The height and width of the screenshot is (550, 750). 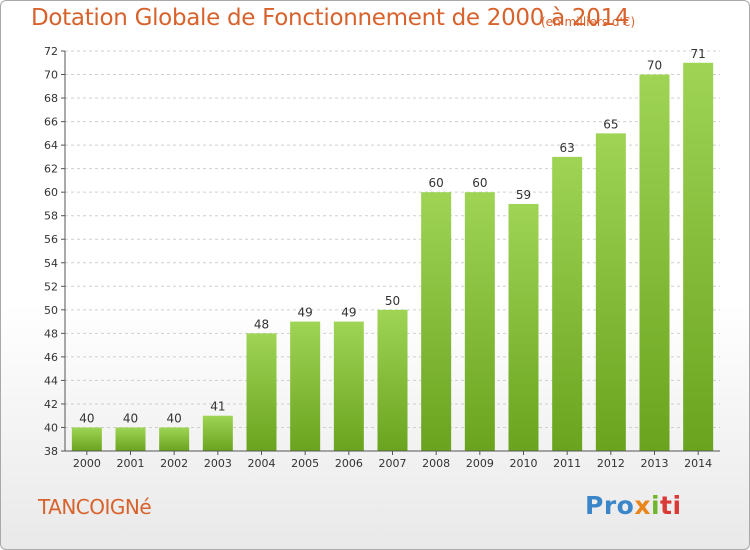 I want to click on proxiti-logo: Proxiti, so click(x=633, y=505).